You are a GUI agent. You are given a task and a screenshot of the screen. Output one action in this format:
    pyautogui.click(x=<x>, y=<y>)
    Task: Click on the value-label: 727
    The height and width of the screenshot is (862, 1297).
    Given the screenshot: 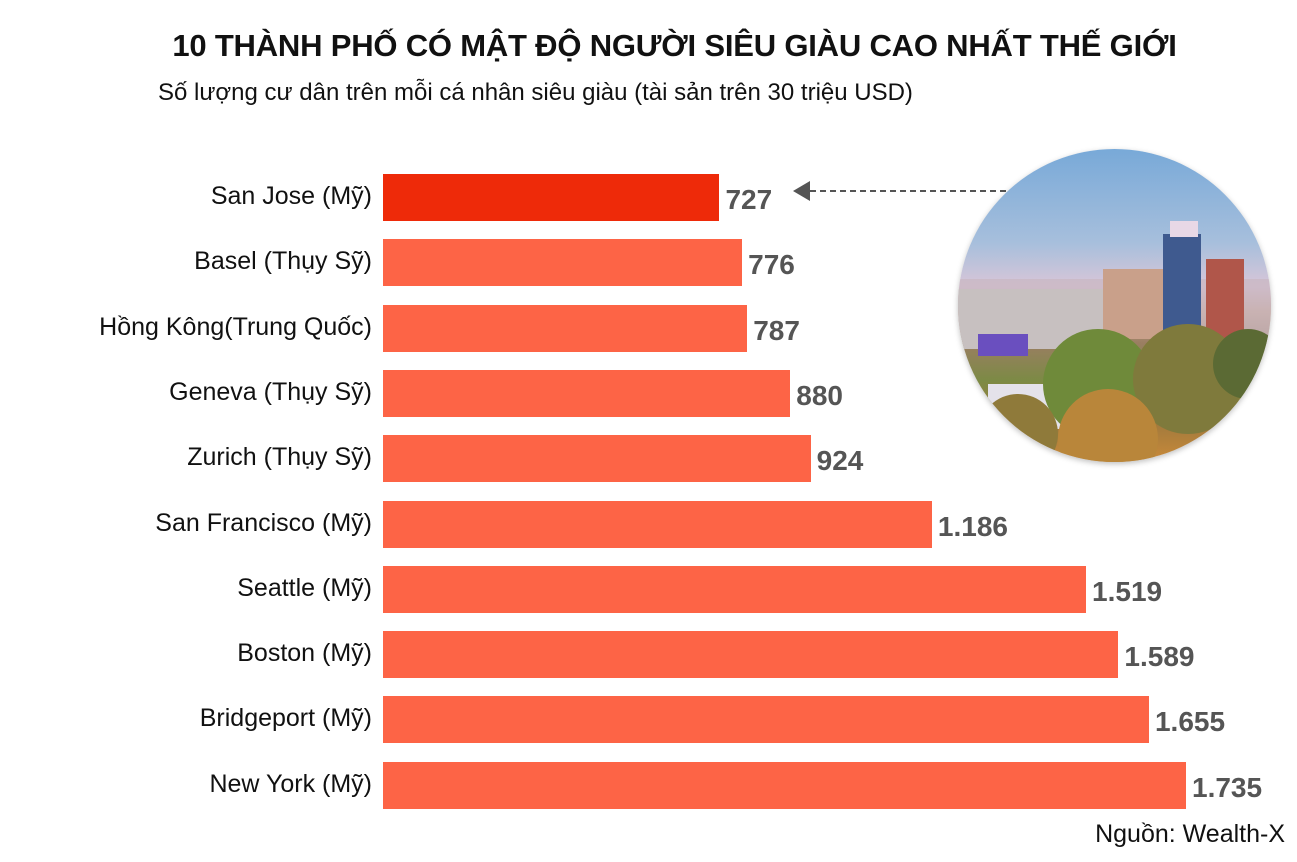 What is the action you would take?
    pyautogui.click(x=749, y=199)
    